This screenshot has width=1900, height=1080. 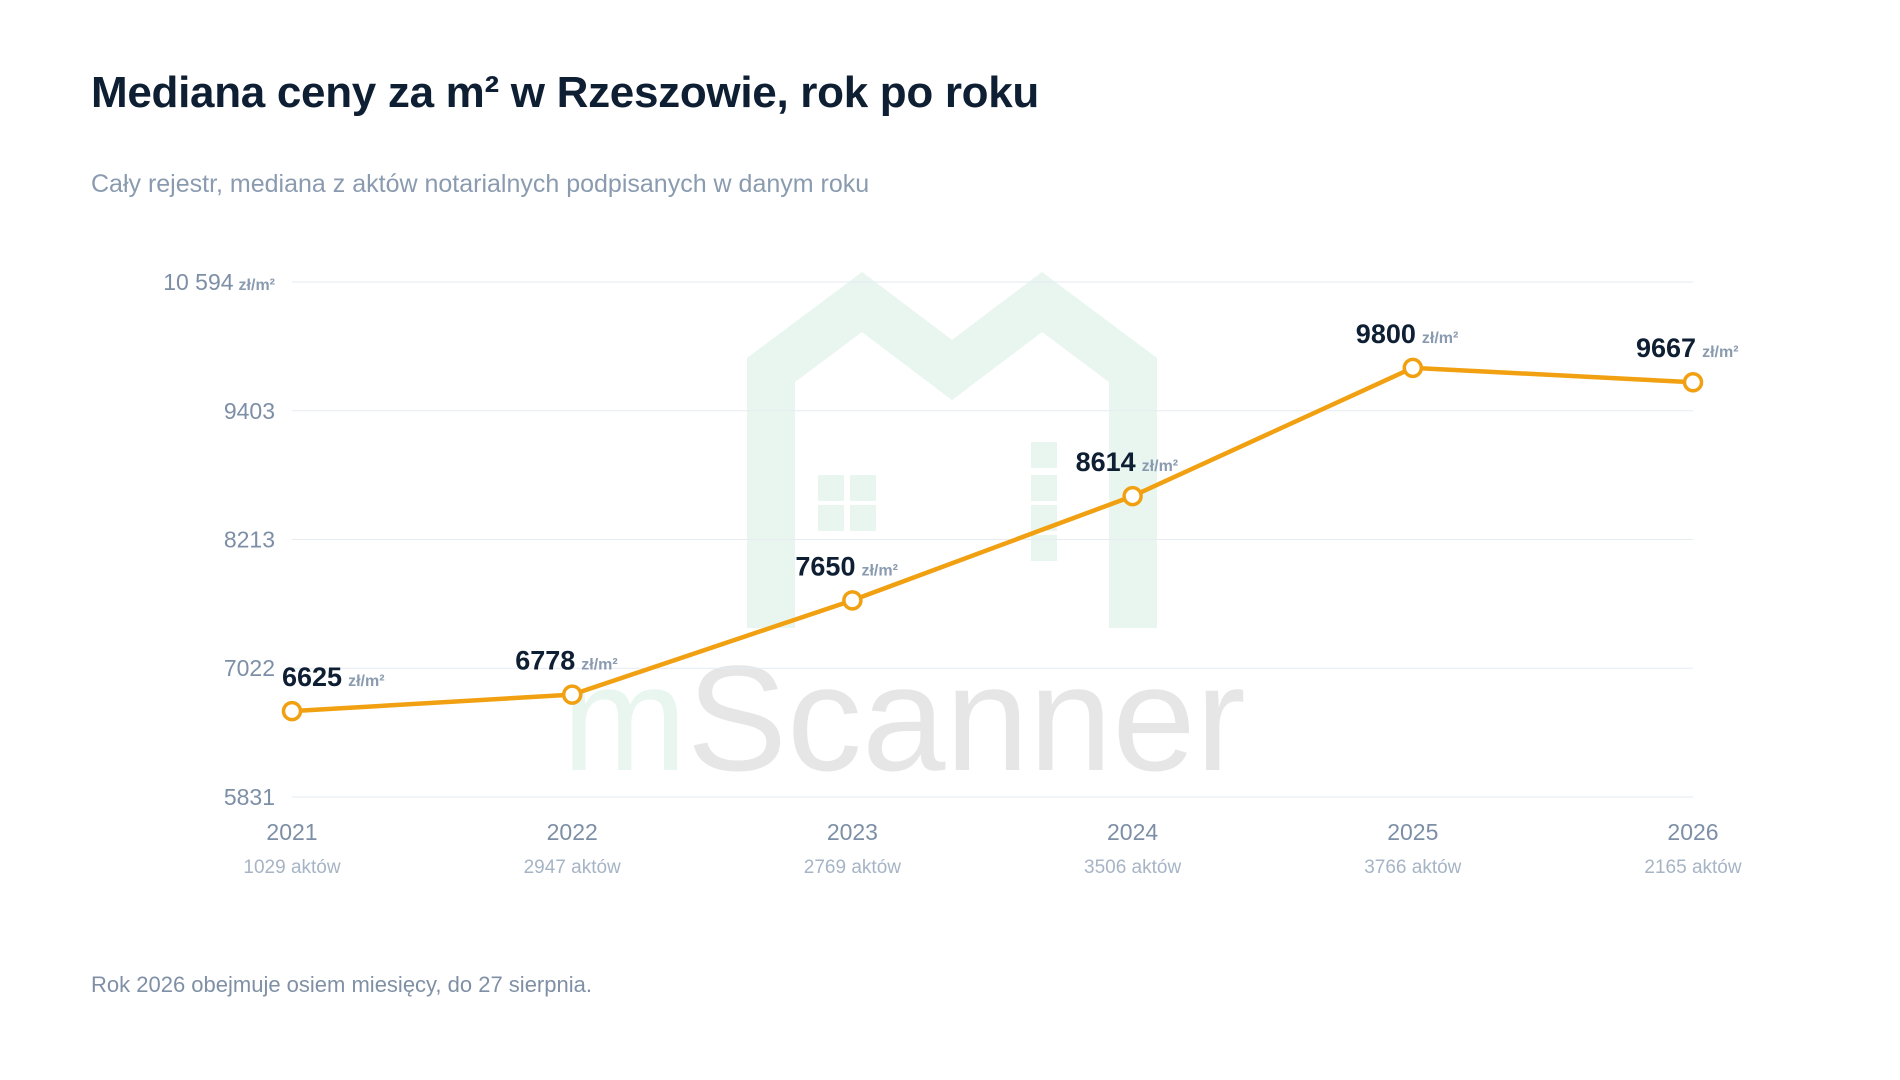 I want to click on y-tick-label: 9403, so click(x=249, y=411).